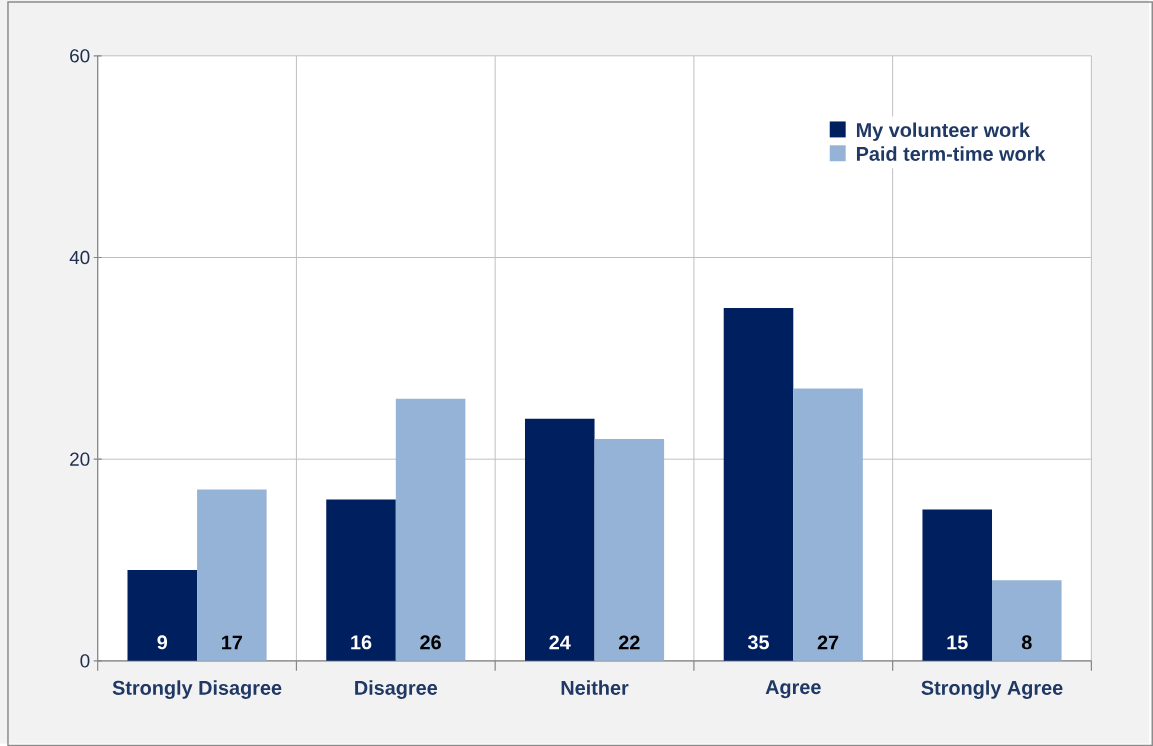 This screenshot has height=746, width=1153. Describe the element at coordinates (951, 153) in the screenshot. I see `legend-label: Paid term-time work` at that location.